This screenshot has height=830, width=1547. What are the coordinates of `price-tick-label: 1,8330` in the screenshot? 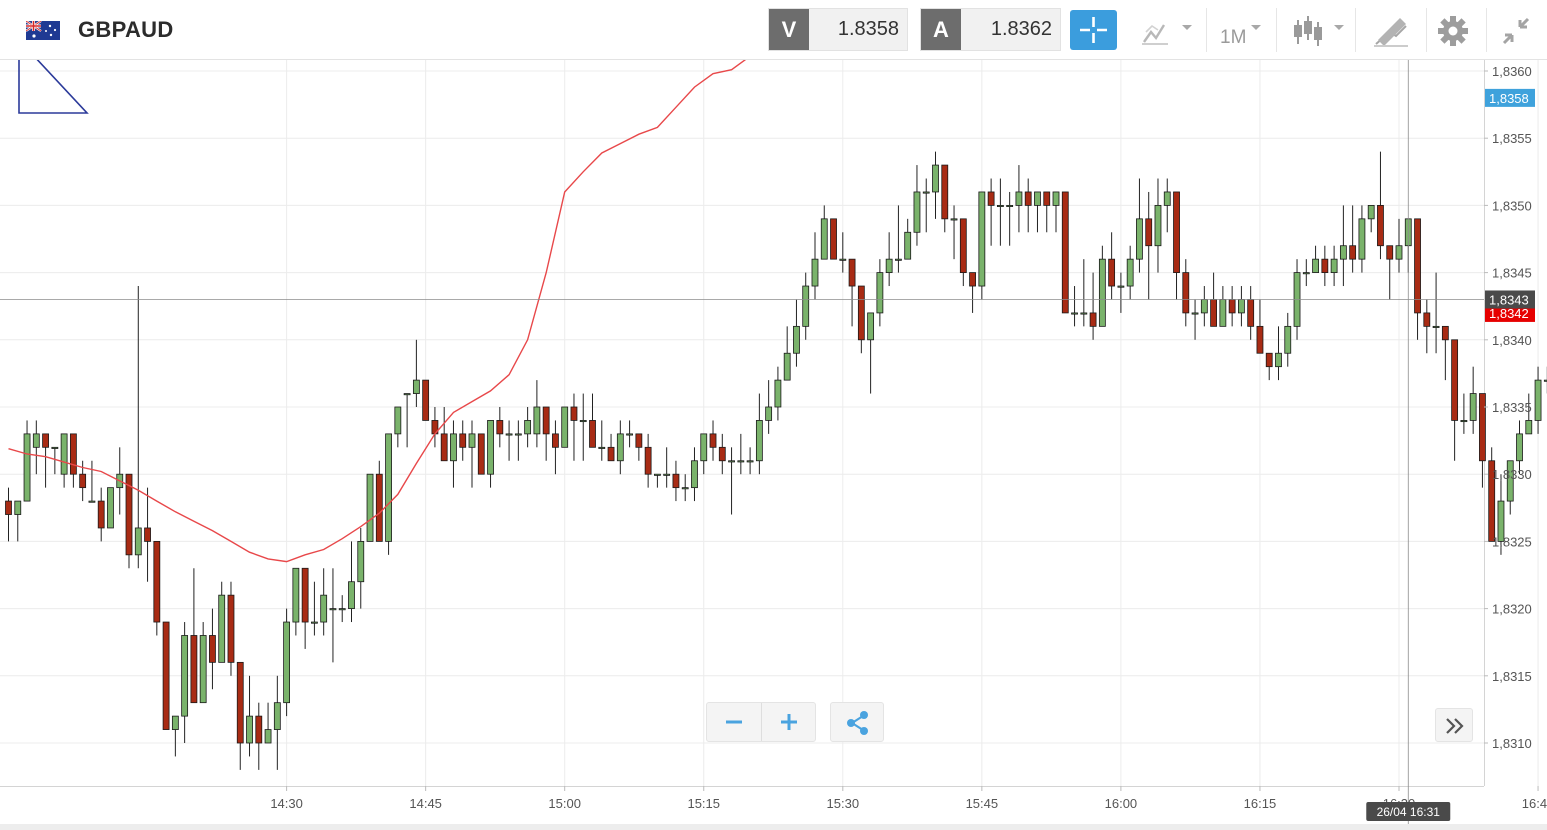 It's located at (1512, 474).